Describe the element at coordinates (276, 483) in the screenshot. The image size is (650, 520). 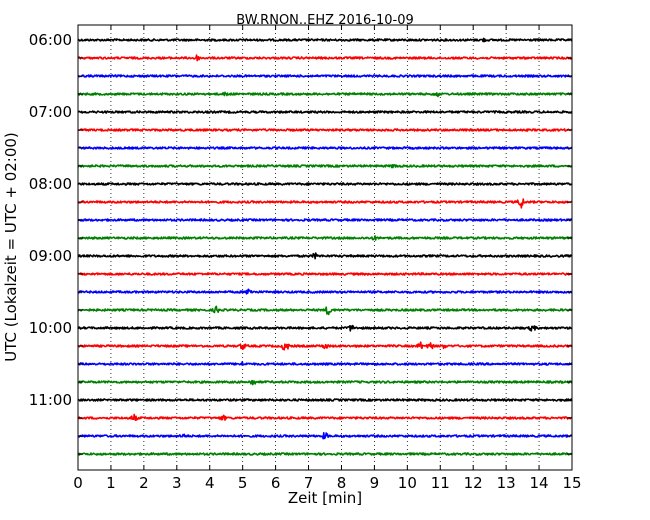
I see `x-tick-label: 6` at that location.